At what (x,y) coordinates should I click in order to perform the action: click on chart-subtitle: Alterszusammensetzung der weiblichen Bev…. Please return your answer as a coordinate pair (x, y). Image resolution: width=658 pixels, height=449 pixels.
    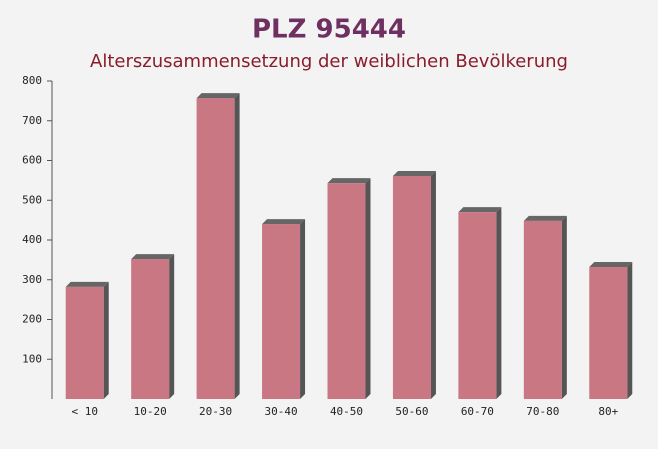
    Looking at the image, I should click on (329, 61).